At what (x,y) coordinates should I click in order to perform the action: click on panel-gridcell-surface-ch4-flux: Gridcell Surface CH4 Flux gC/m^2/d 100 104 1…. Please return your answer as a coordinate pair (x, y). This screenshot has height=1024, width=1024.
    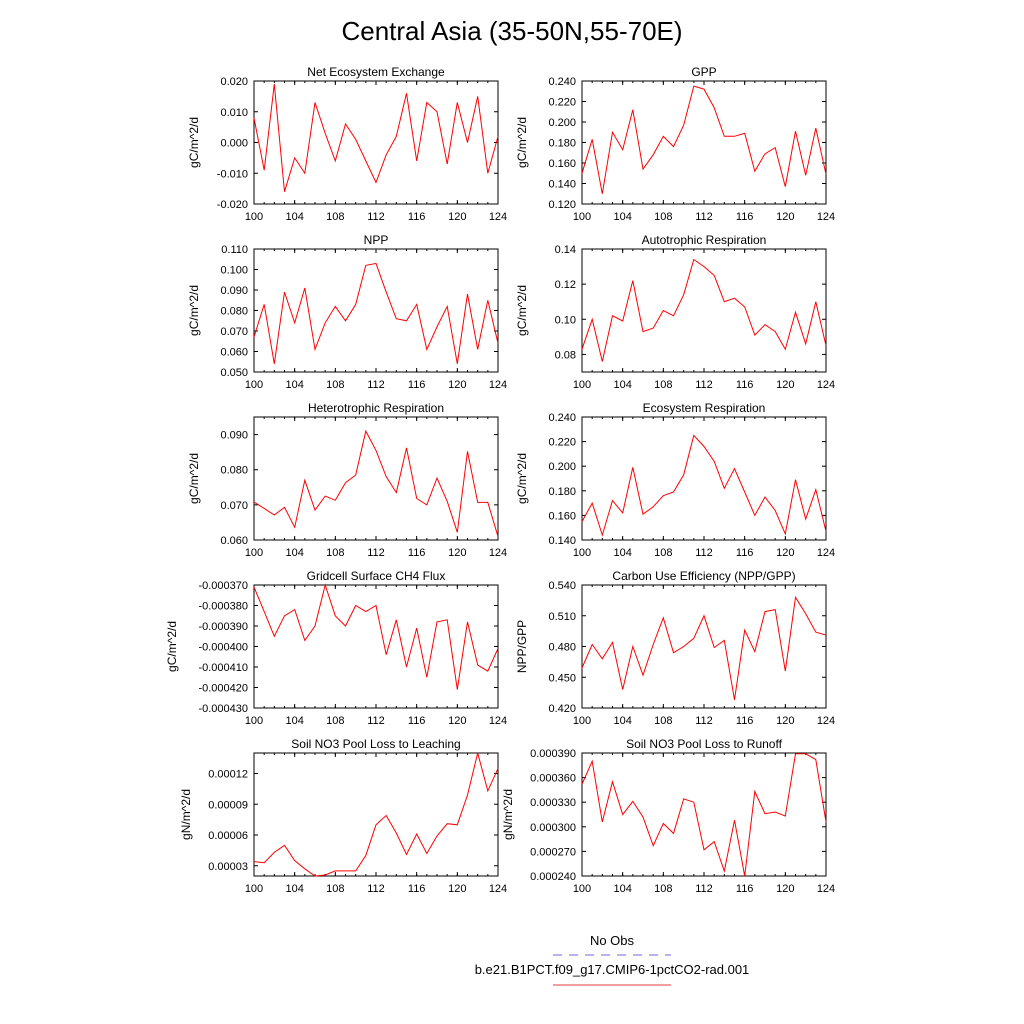
    Looking at the image, I should click on (336, 648).